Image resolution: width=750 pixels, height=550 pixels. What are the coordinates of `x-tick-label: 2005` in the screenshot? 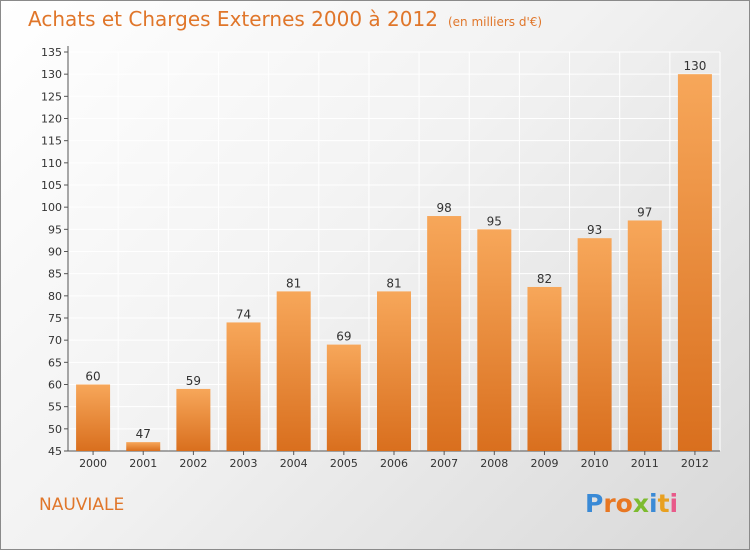 It's located at (344, 463).